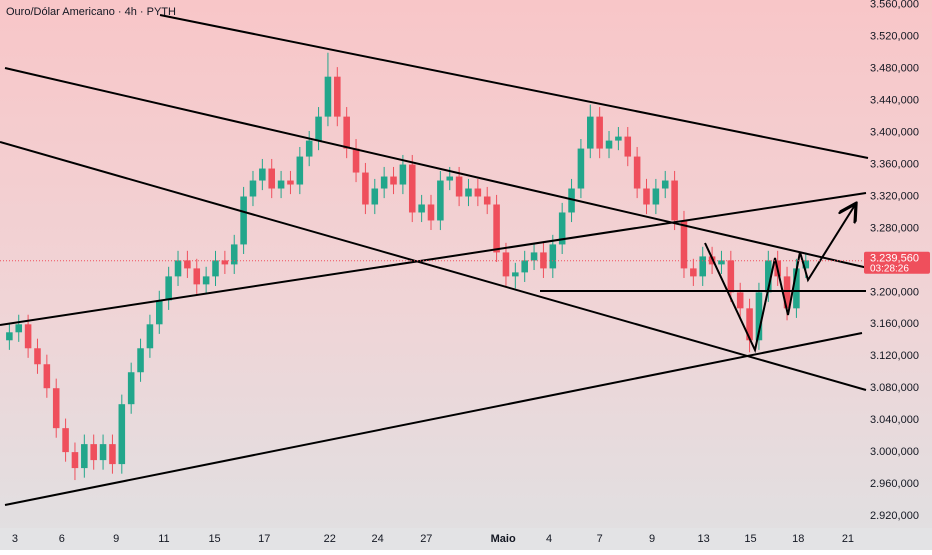 The width and height of the screenshot is (932, 555). What do you see at coordinates (91, 12) in the screenshot?
I see `chart-title: Ouro/Dólar Americano · 4h · PYTH` at bounding box center [91, 12].